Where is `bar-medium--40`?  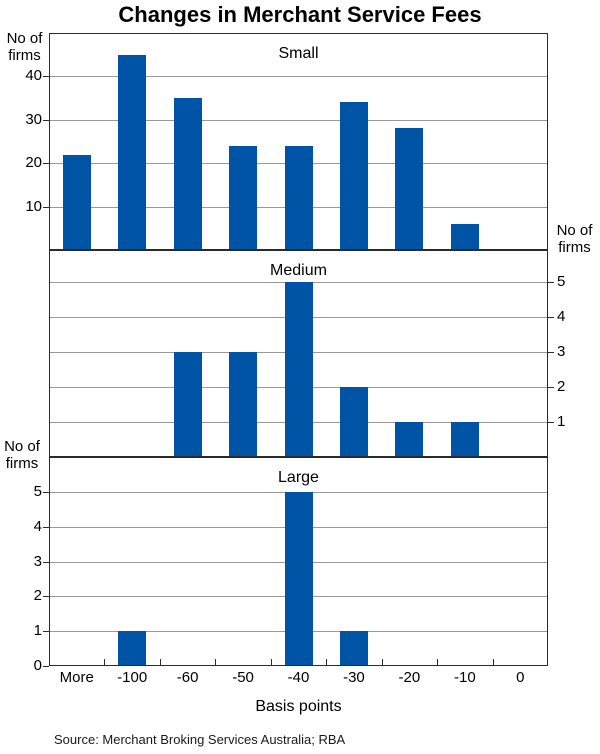
bar-medium--40 is located at coordinates (298, 369).